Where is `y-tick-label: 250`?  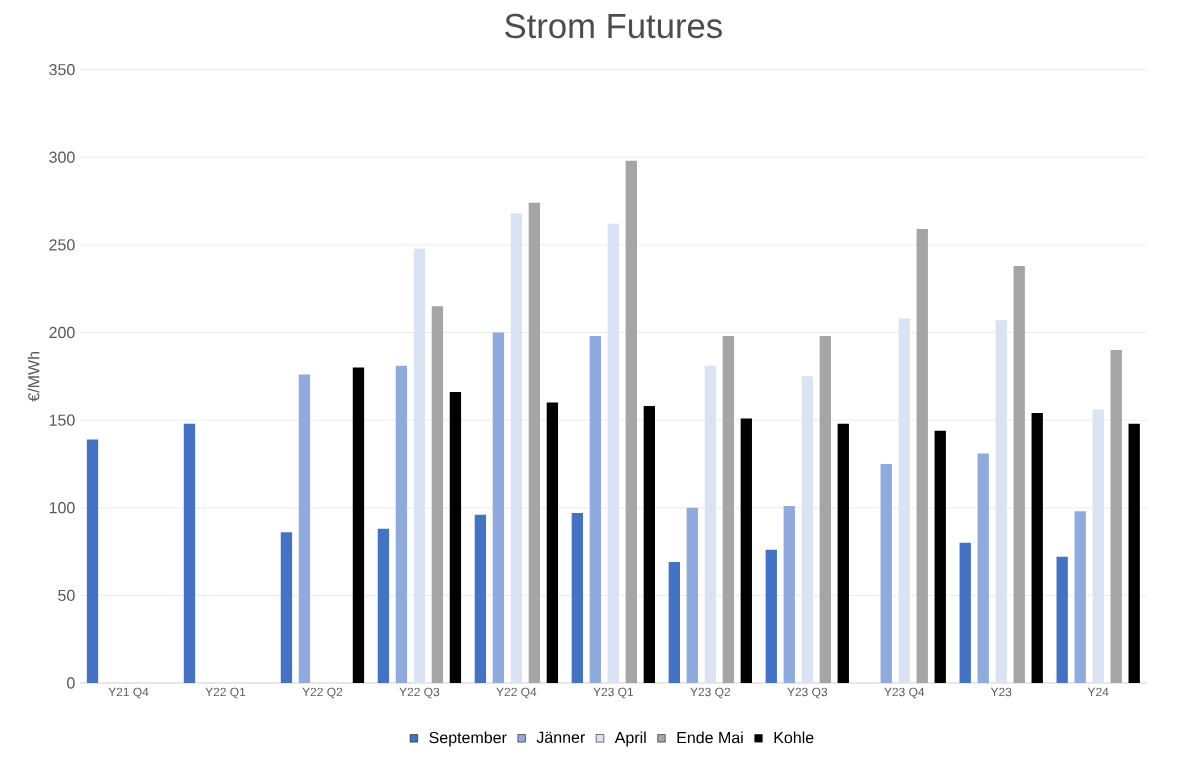 y-tick-label: 250 is located at coordinates (62, 245).